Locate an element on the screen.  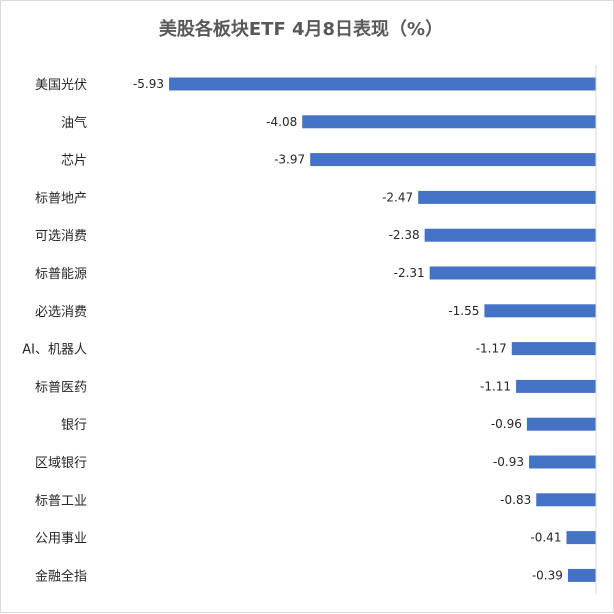
category-label: 标普工业 is located at coordinates (61, 501).